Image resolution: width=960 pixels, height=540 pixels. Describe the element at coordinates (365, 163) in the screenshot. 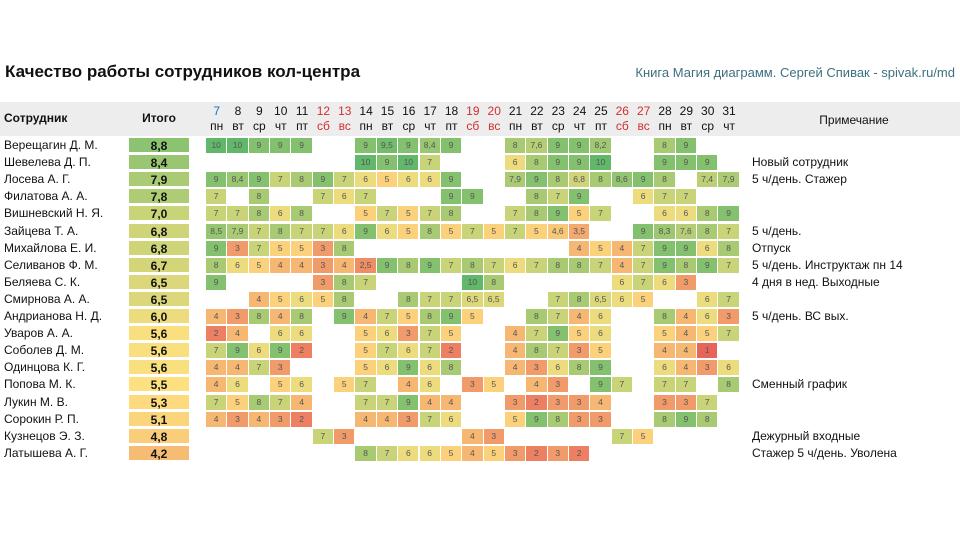

I see `heatmap-cell: 10` at that location.